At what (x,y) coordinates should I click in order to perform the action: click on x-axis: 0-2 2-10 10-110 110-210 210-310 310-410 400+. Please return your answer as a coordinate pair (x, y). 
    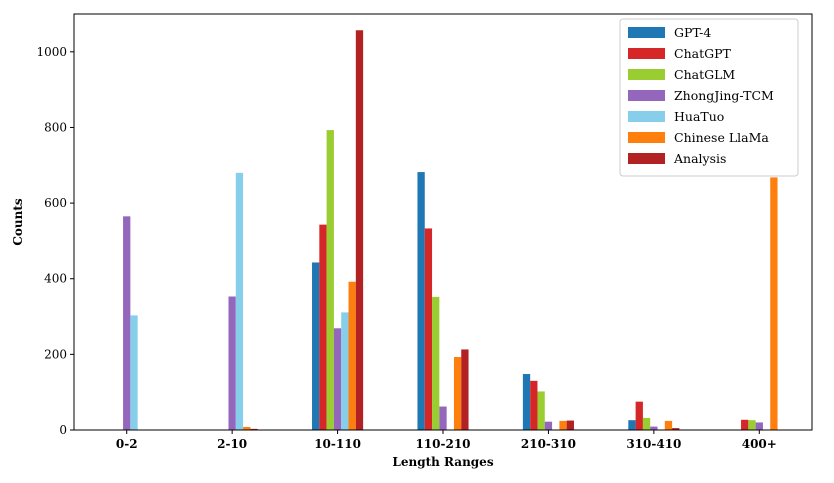
    Looking at the image, I should click on (446, 440).